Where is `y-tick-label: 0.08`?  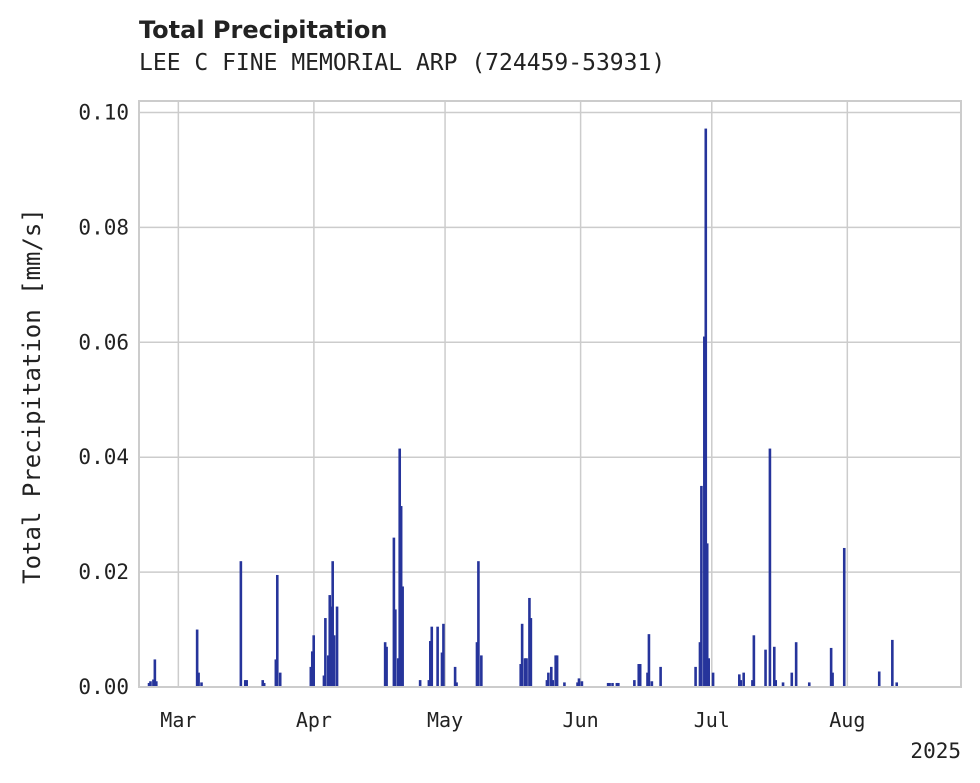 y-tick-label: 0.08 is located at coordinates (103, 227).